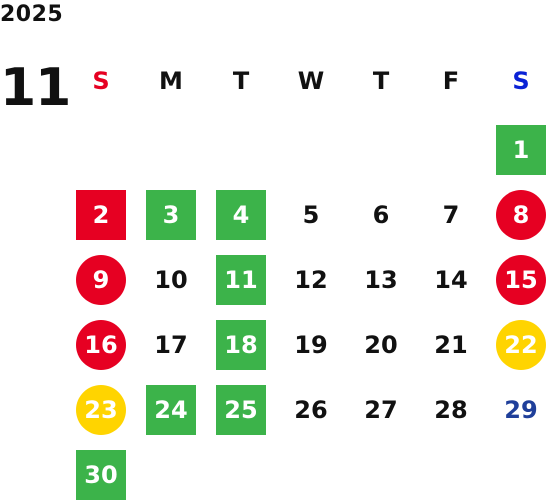 The image size is (548, 503). I want to click on calendar-day-18: 18, so click(241, 345).